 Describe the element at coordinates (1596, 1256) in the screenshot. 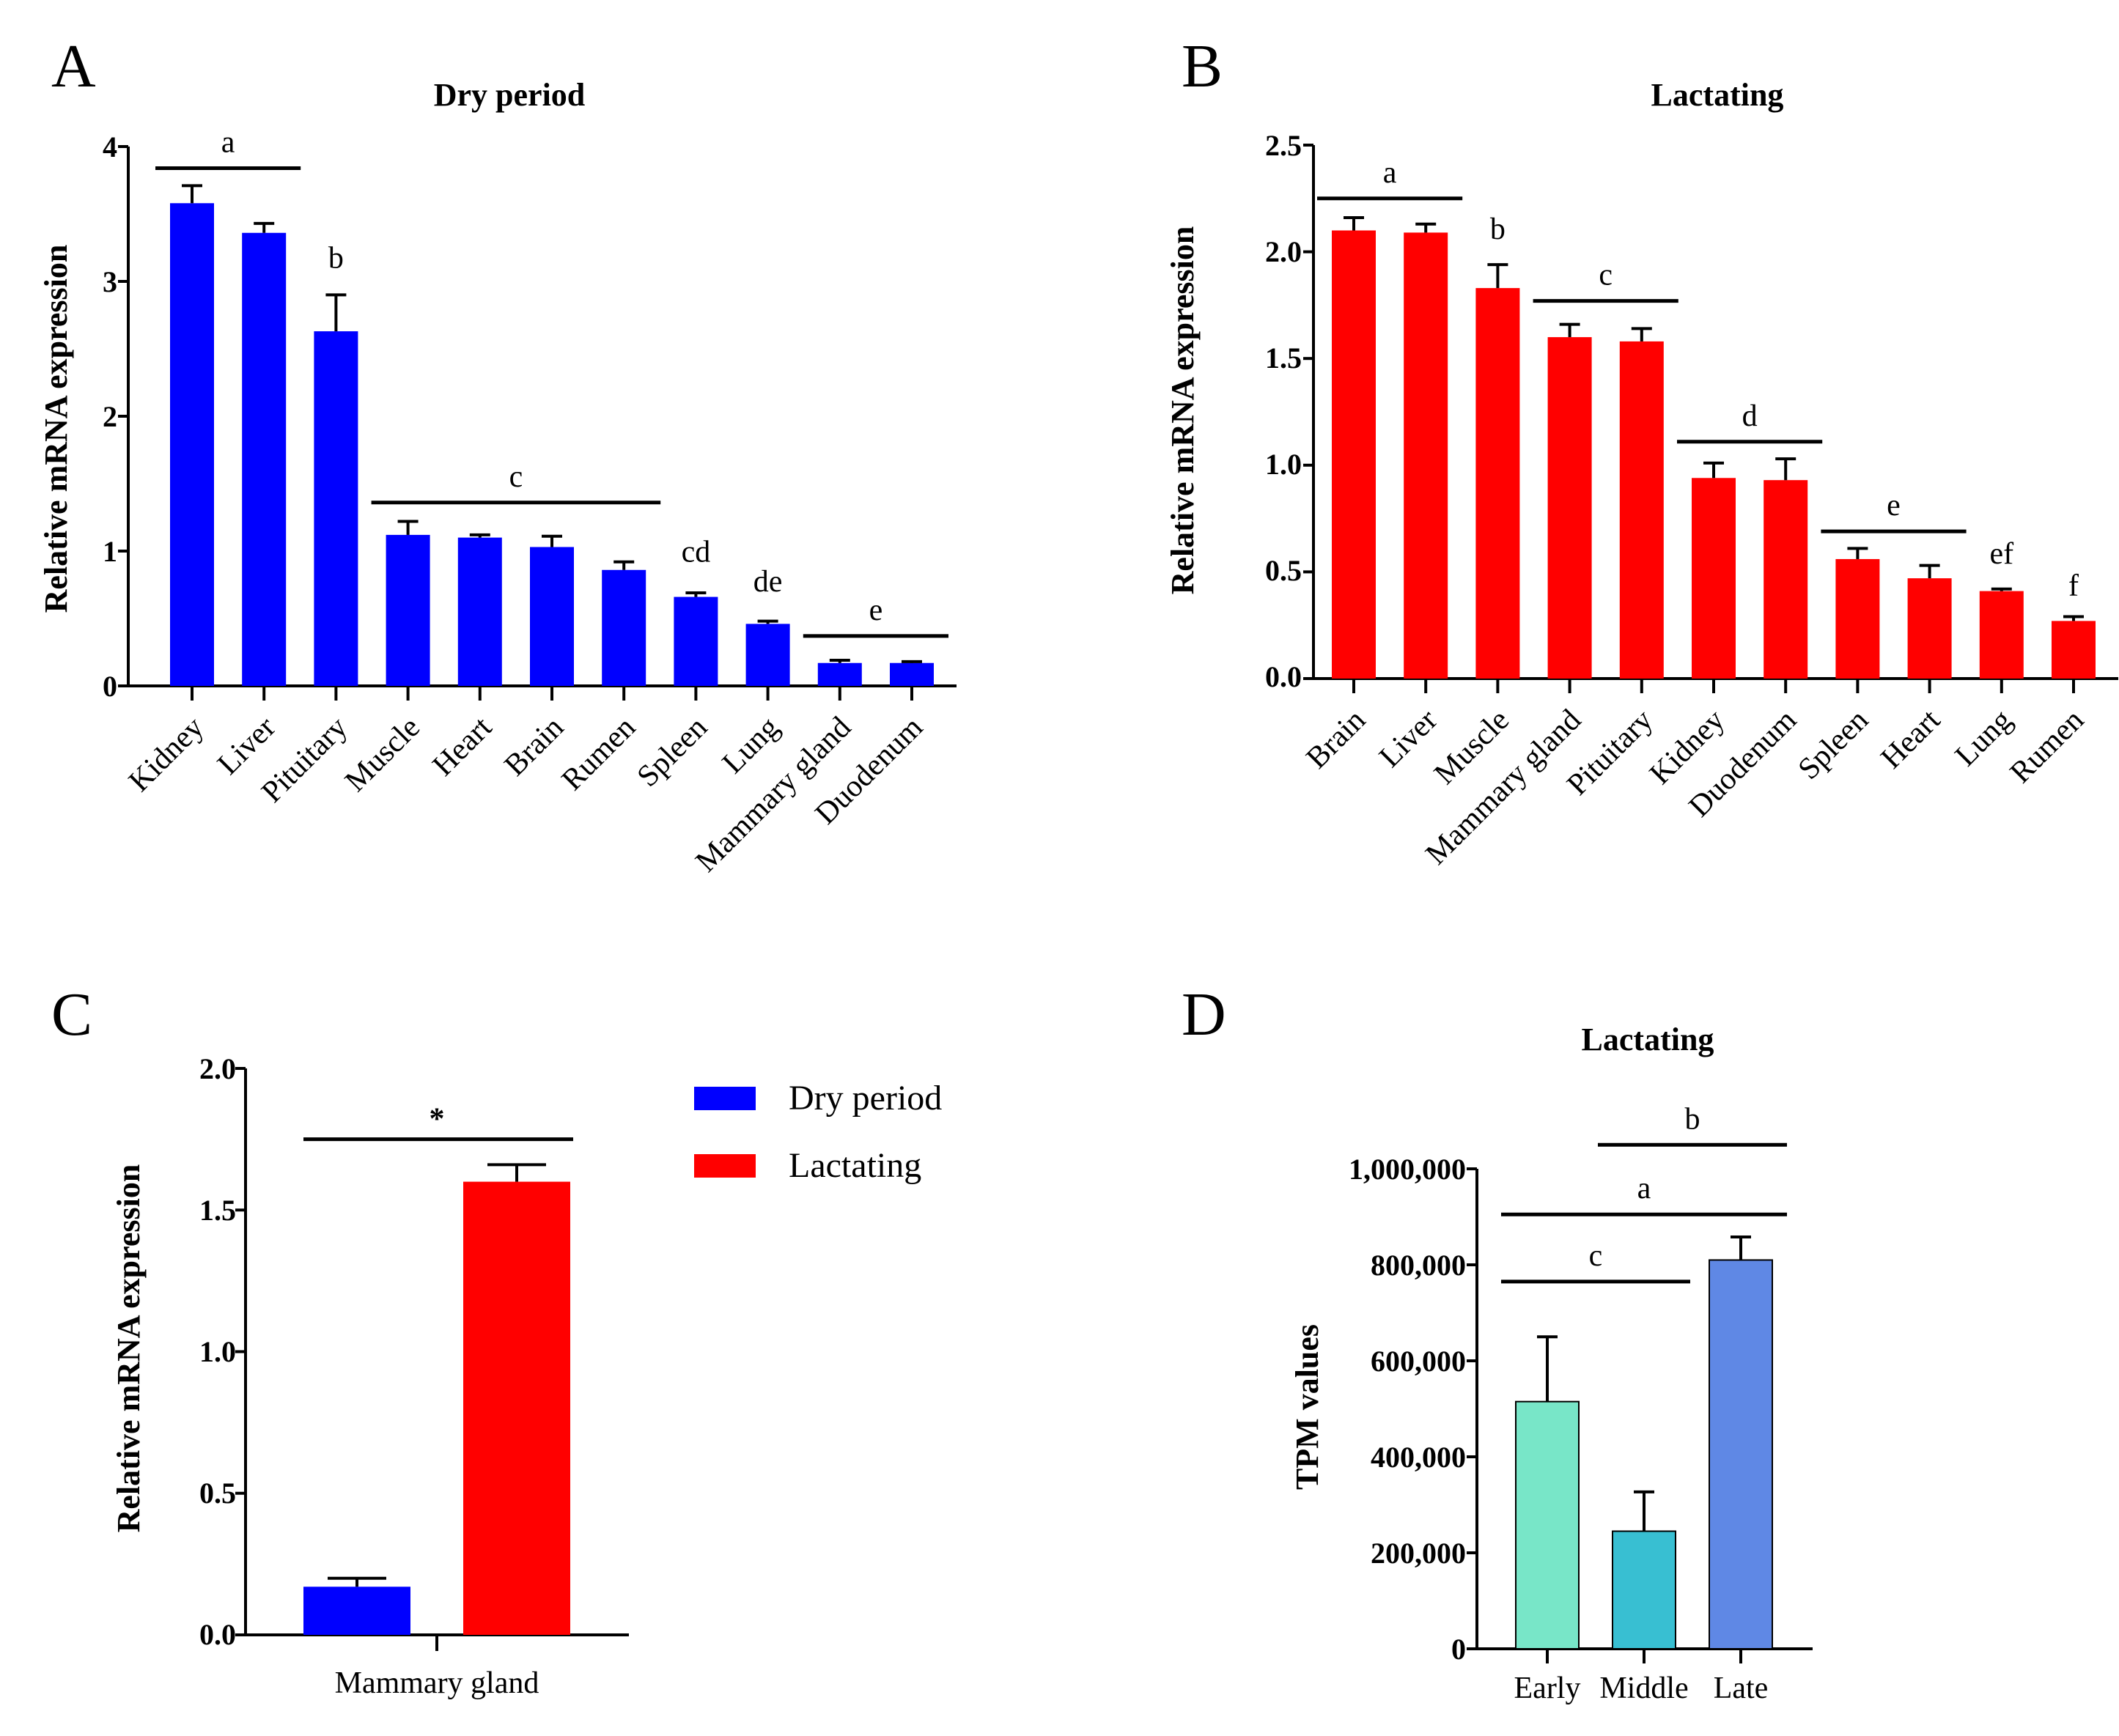

I see `group-label-d-2: c` at that location.